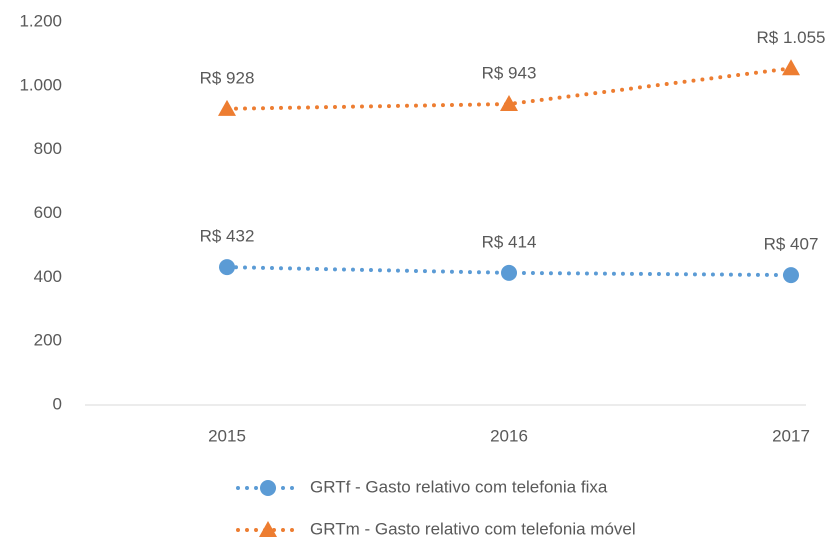 The height and width of the screenshot is (542, 835). What do you see at coordinates (48, 212) in the screenshot?
I see `y-tick-label: 600` at bounding box center [48, 212].